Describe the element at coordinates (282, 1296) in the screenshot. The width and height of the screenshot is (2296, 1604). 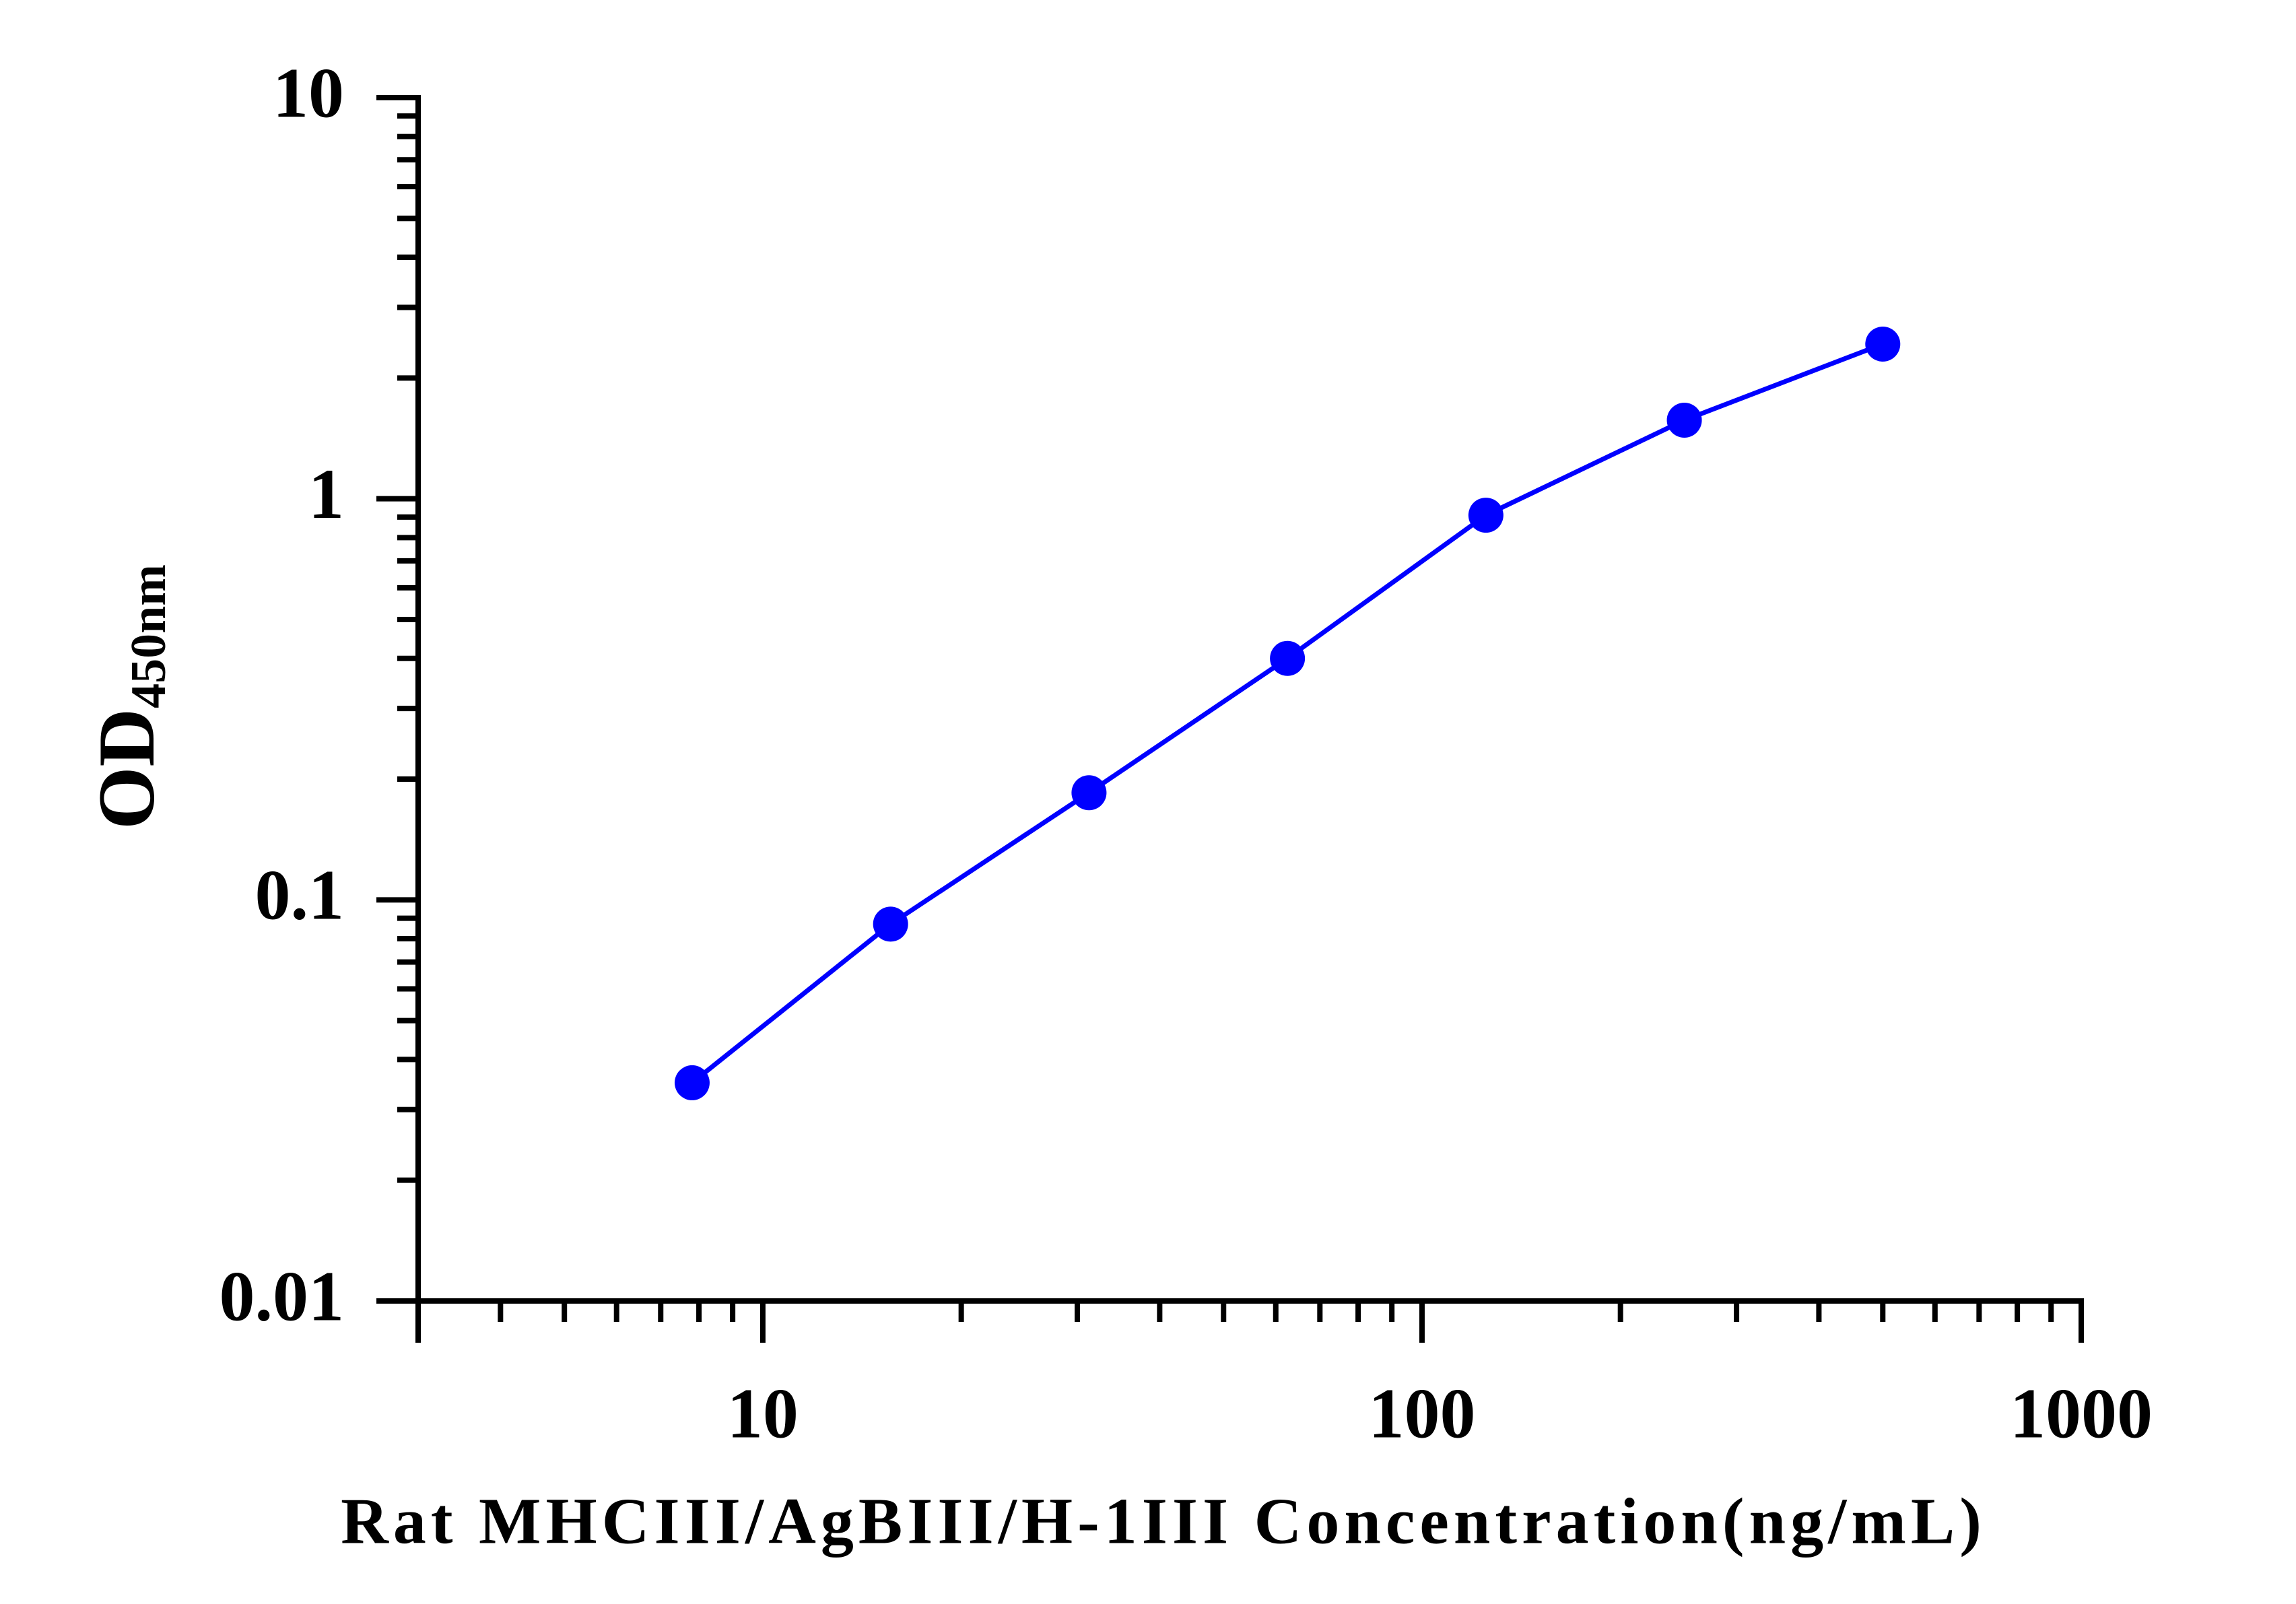
I see `y-tick-label: 0.01` at that location.